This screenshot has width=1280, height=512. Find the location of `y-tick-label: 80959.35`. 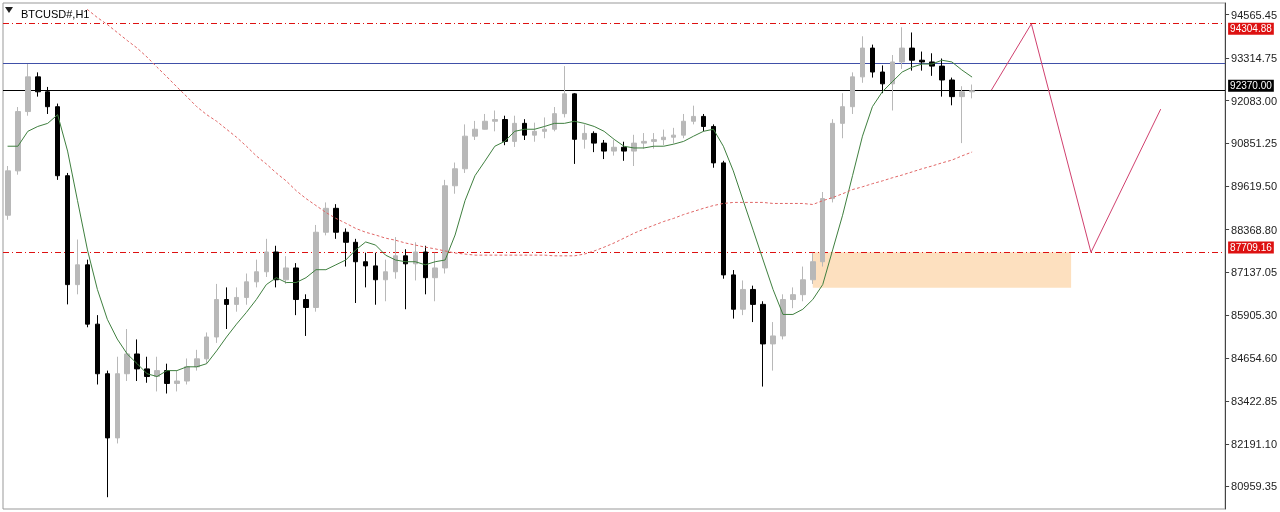

y-tick-label: 80959.35 is located at coordinates (1254, 486).